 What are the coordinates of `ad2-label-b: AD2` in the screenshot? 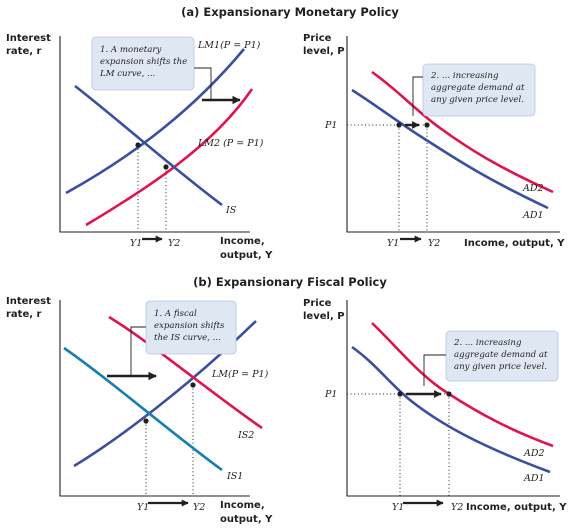 It's located at (534, 453).